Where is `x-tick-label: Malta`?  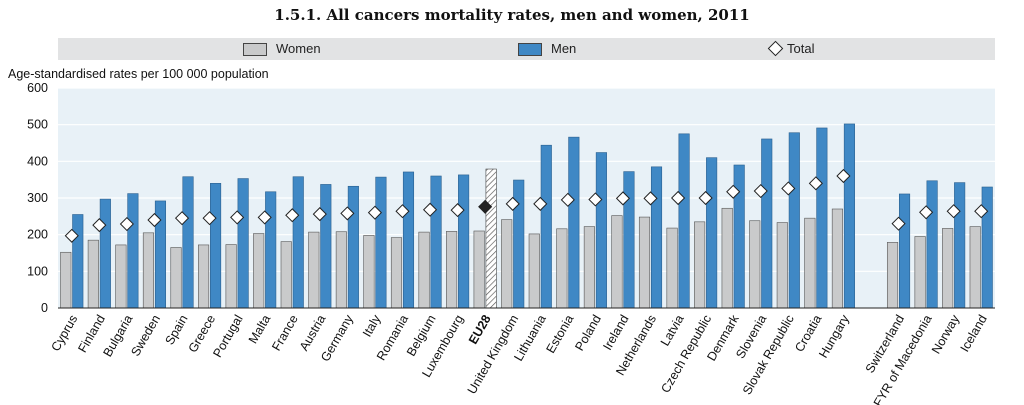
x-tick-label: Malta is located at coordinates (259, 329).